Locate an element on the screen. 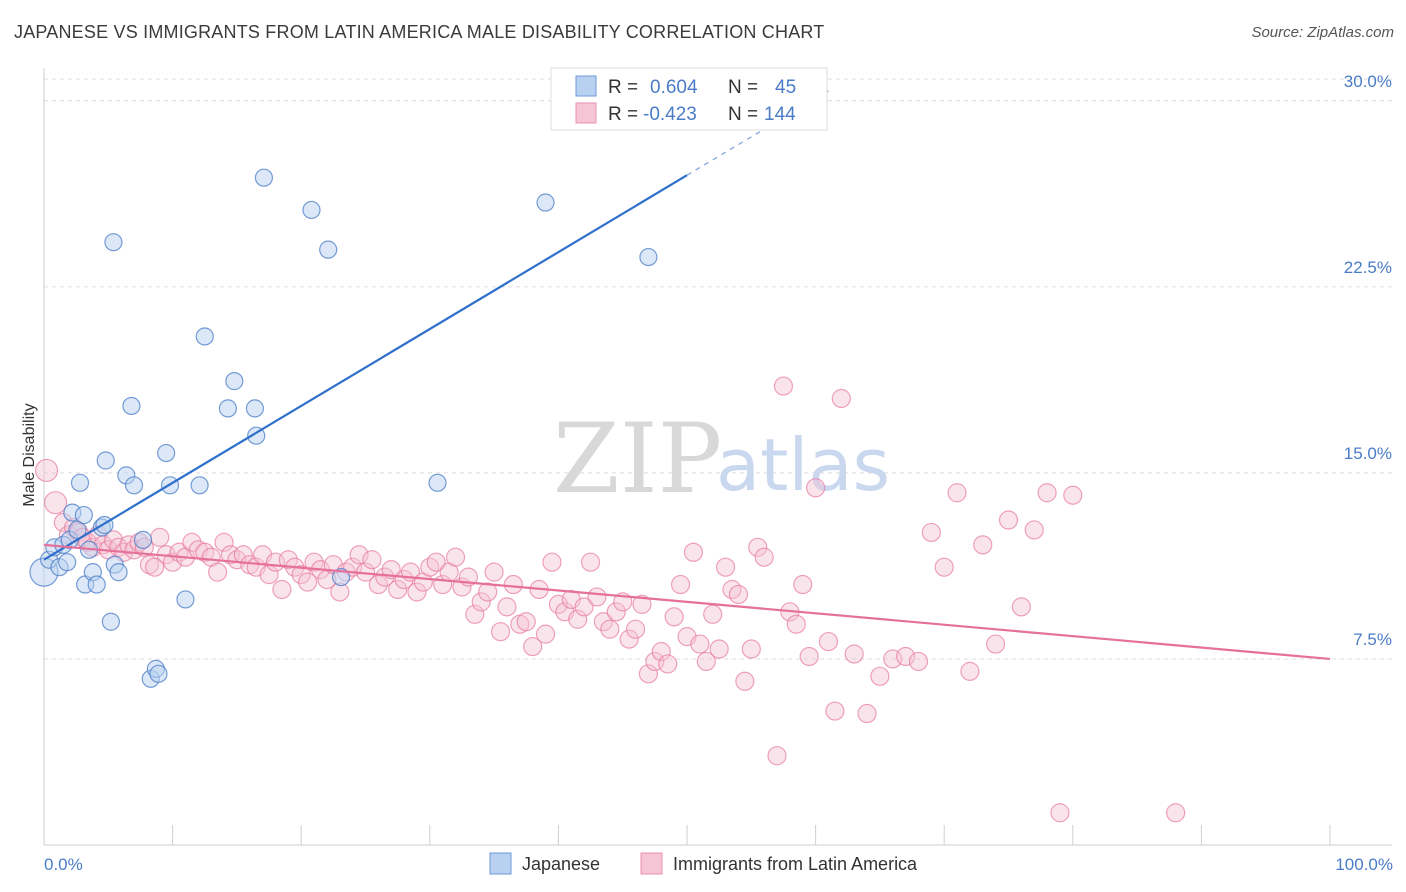  japanese-trend-extension is located at coordinates (757, 133).